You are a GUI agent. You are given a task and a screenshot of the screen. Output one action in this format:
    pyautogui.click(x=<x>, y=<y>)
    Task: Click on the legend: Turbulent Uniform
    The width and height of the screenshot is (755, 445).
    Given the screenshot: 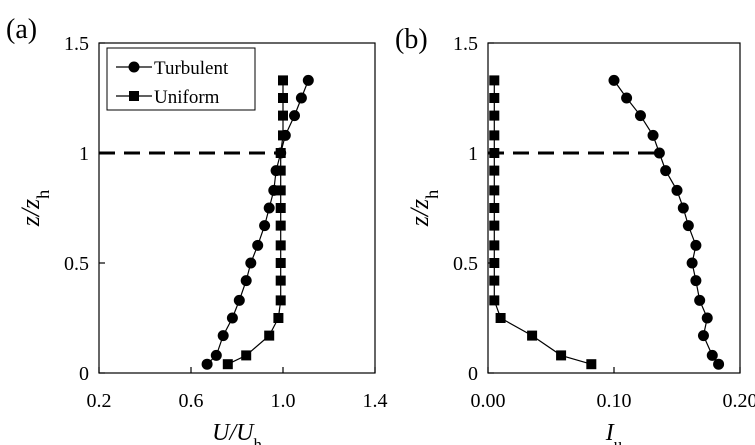 What is the action you would take?
    pyautogui.click(x=181, y=79)
    